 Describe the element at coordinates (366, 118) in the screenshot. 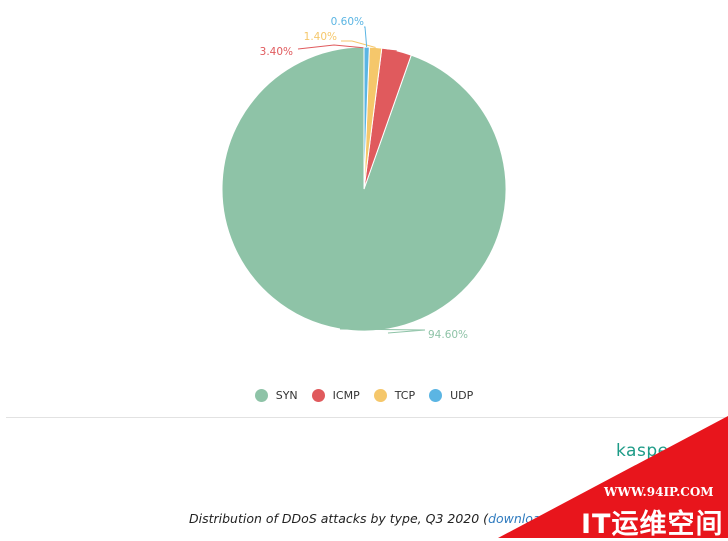

I see `pie-slice-udp` at that location.